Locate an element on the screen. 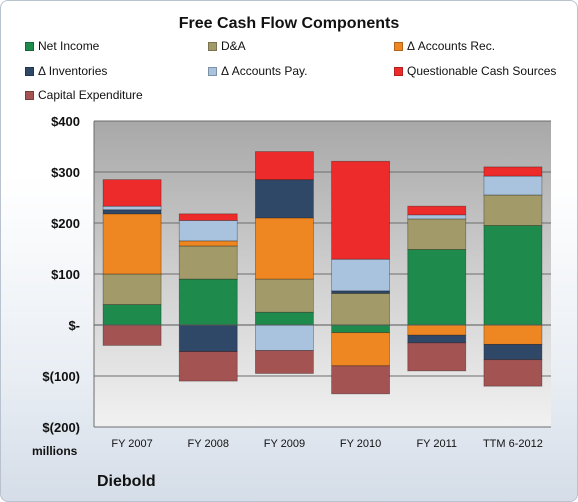 This screenshot has height=502, width=578. y-tick-label: $400 is located at coordinates (65, 121).